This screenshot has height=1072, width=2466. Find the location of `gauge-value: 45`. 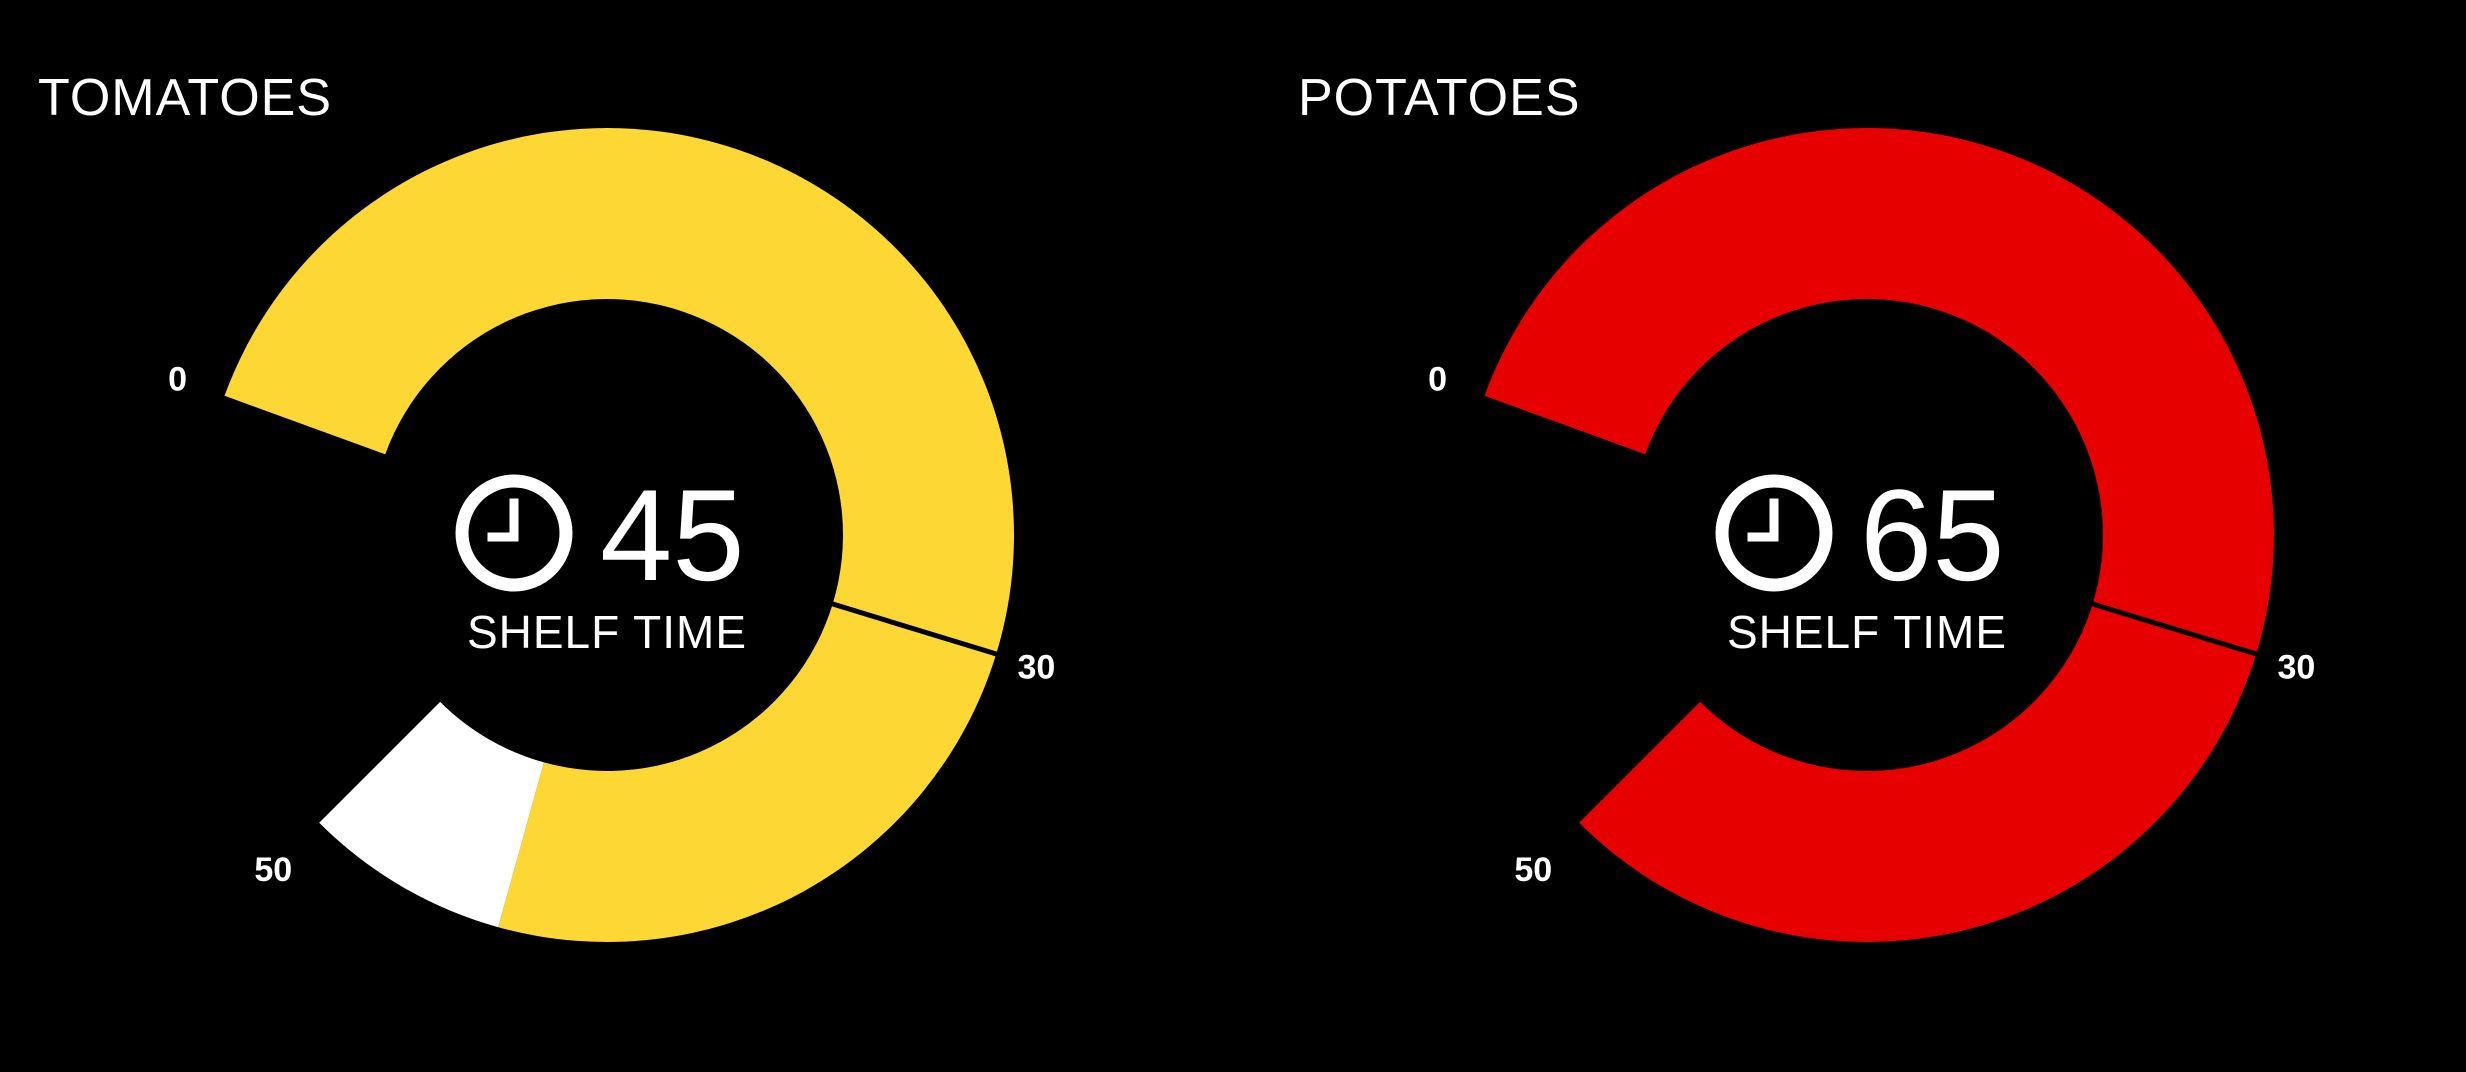

gauge-value: 45 is located at coordinates (672, 535).